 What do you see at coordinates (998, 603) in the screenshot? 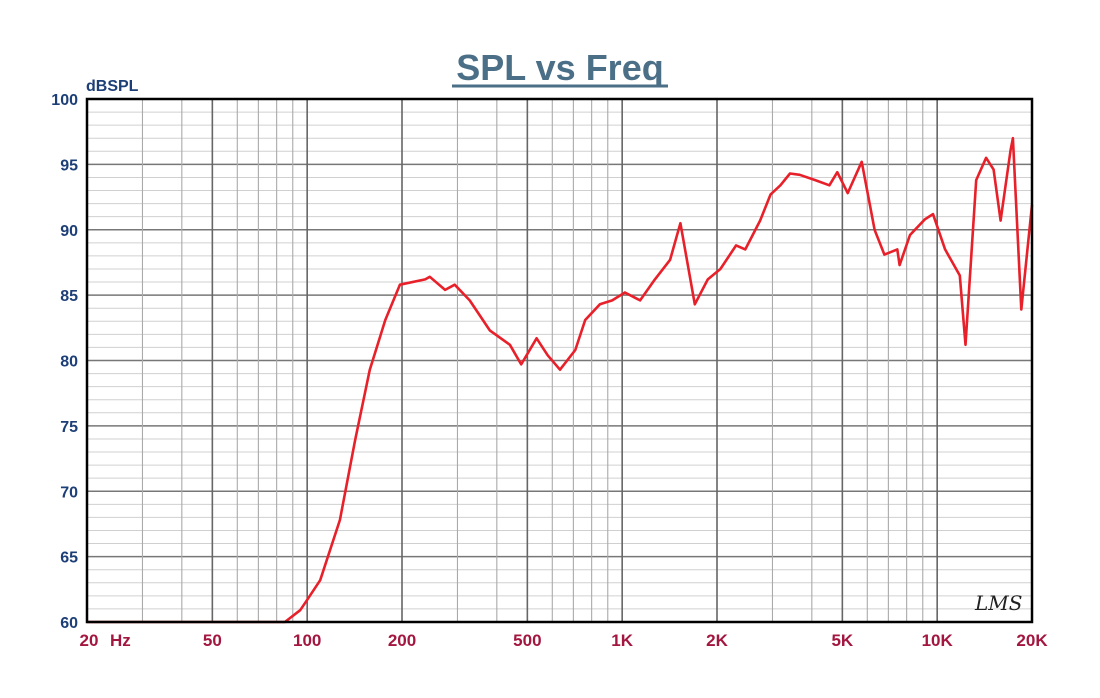
I see `lms-watermark: LMS` at bounding box center [998, 603].